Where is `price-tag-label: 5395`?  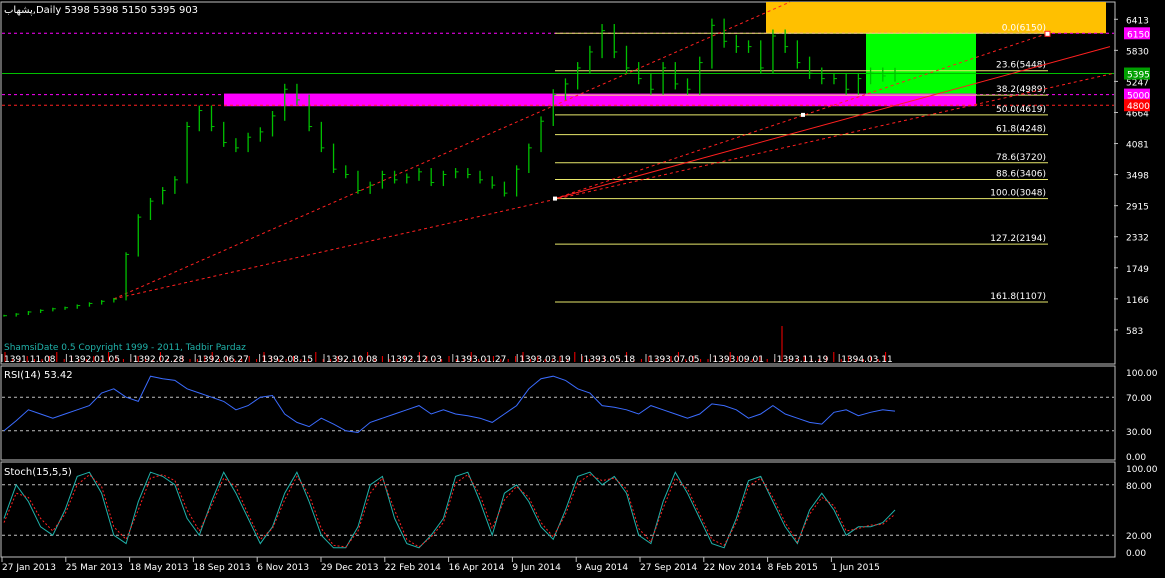 price-tag-label: 5395 is located at coordinates (1138, 76).